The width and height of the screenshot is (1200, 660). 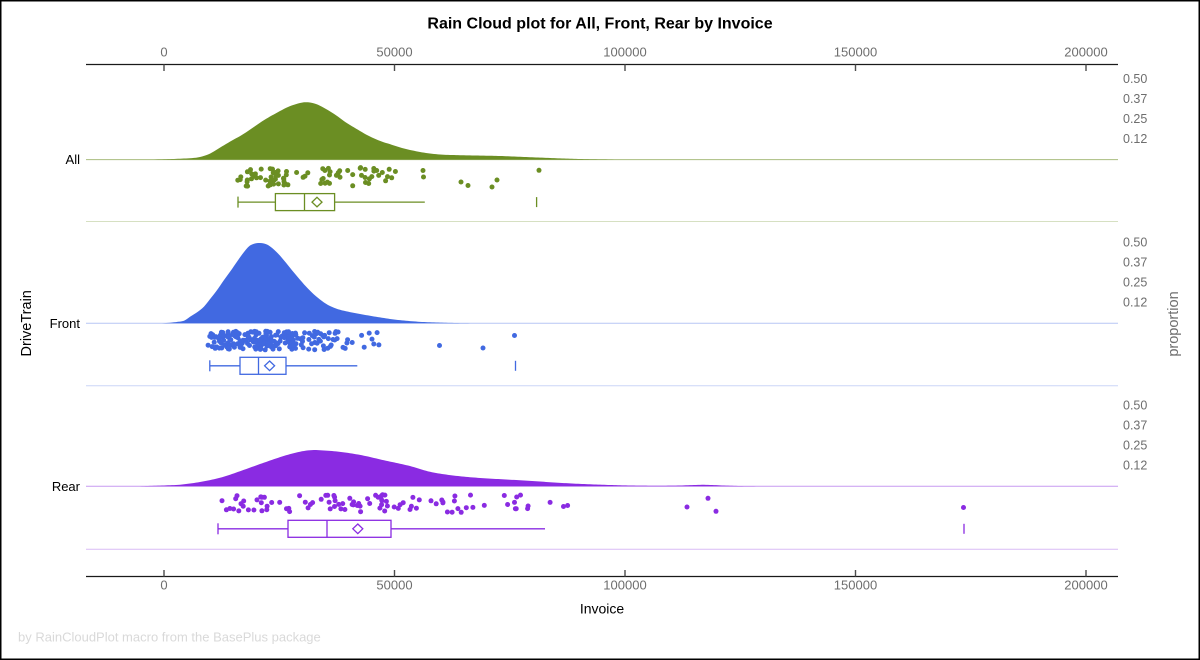 I want to click on svg-text: All, so click(x=73, y=159).